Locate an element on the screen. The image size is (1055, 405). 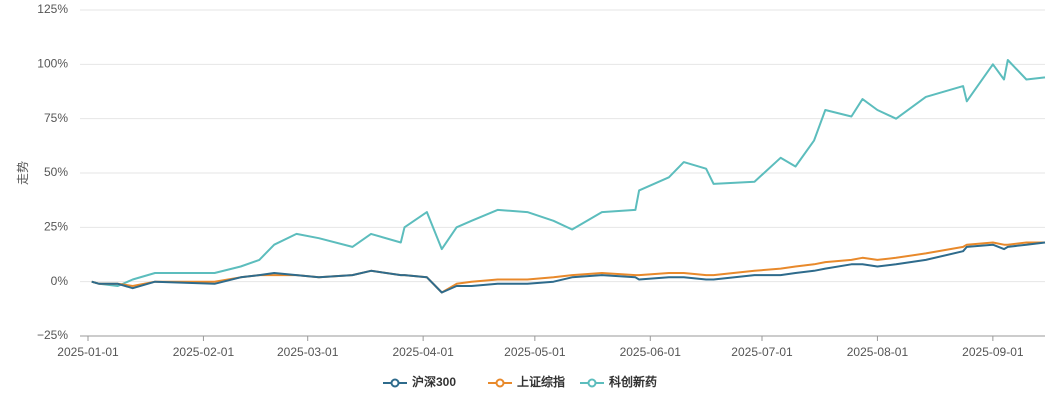
x-tick-label: 2025-06-01 is located at coordinates (651, 352).